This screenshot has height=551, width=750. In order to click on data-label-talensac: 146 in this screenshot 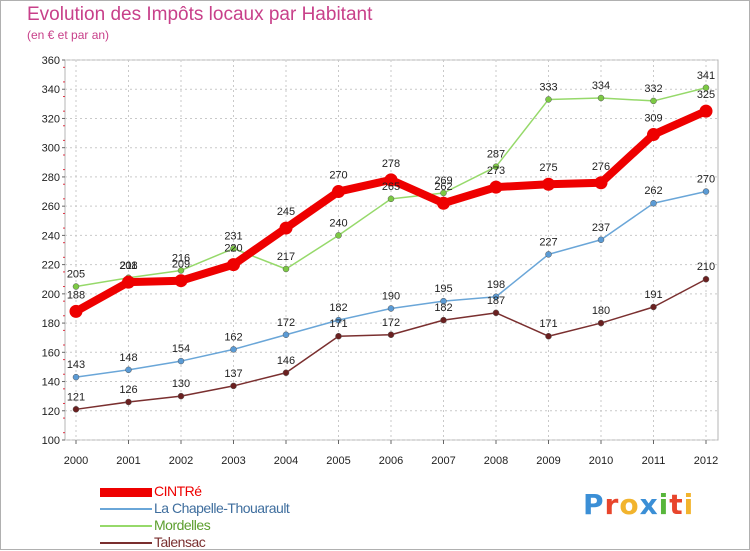, I will do `click(286, 361)`.